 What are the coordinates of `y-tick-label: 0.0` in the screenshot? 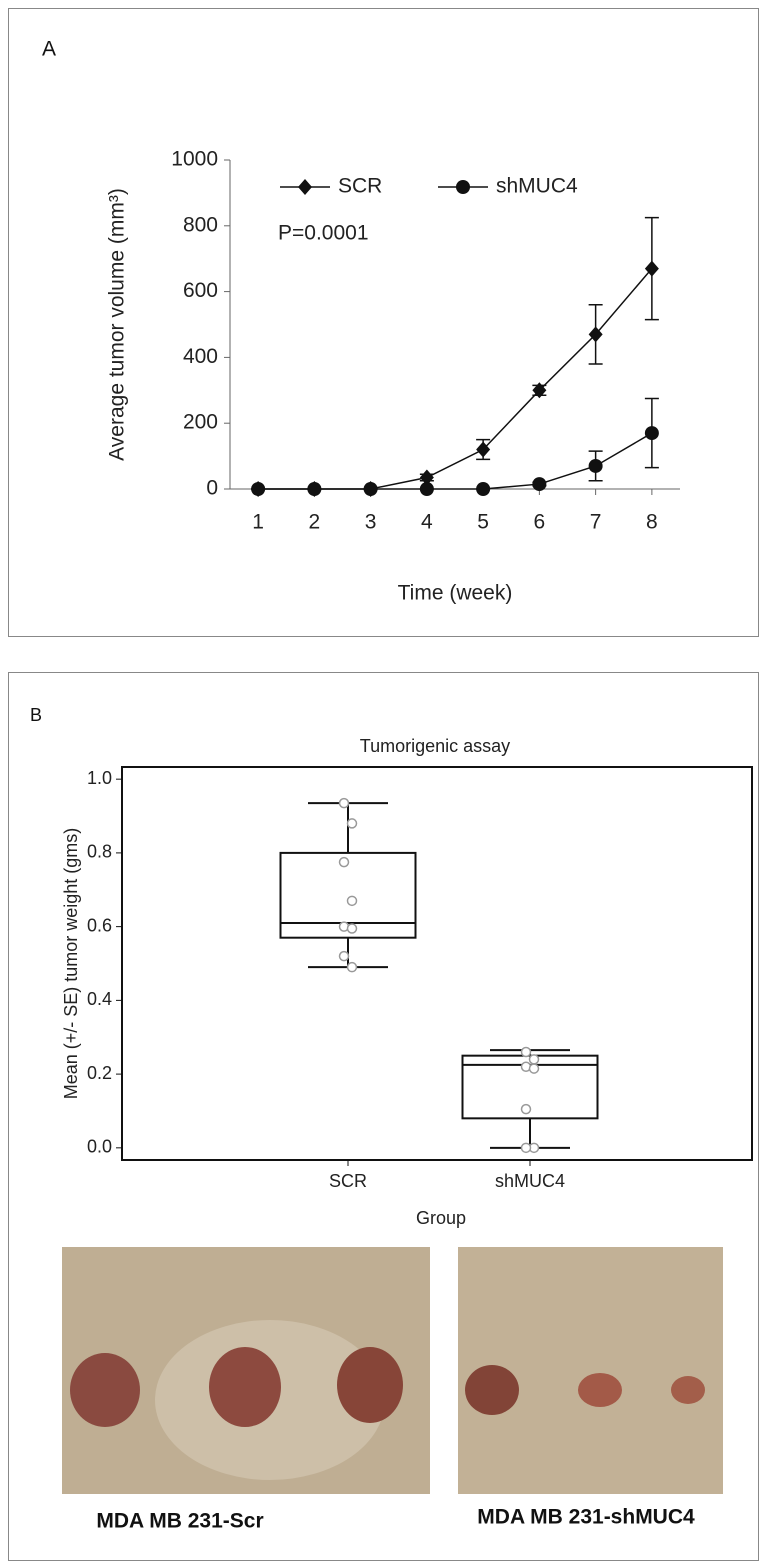 It's located at (99, 1147).